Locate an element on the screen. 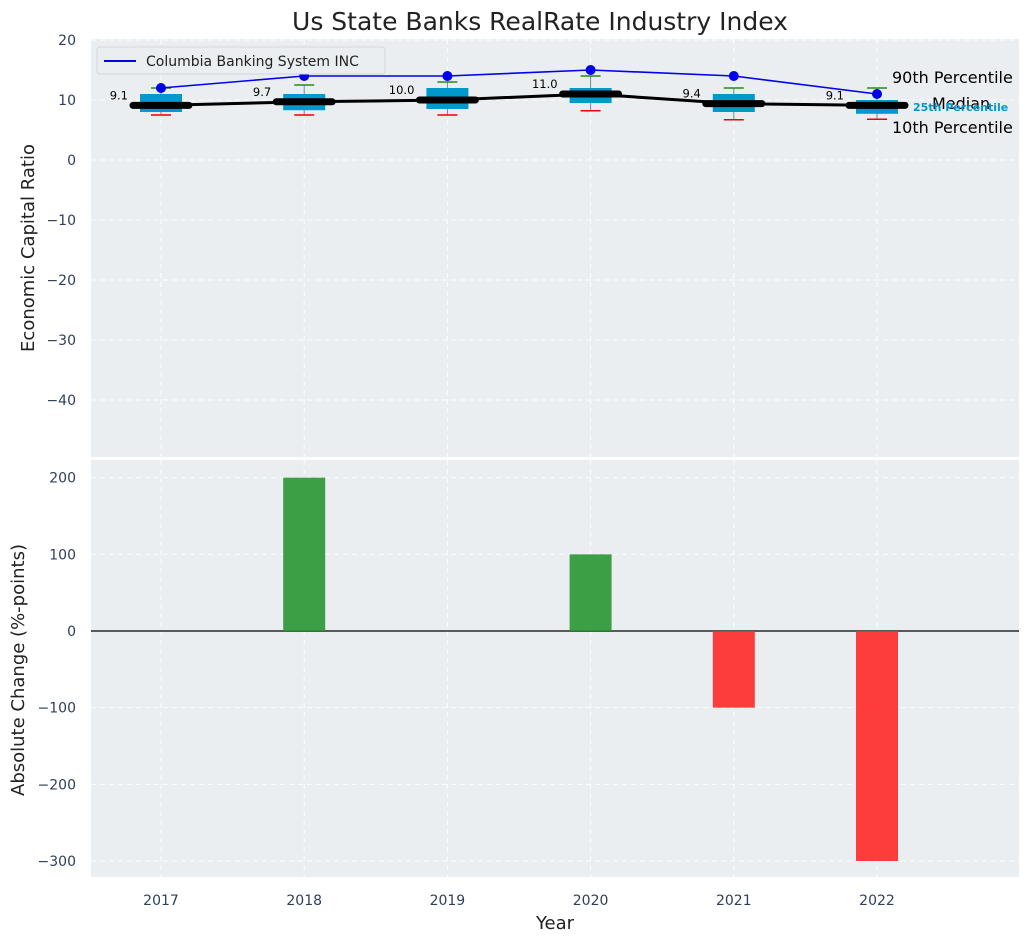 This screenshot has width=1029, height=942. top-y-tick-label: −10 is located at coordinates (61, 221).